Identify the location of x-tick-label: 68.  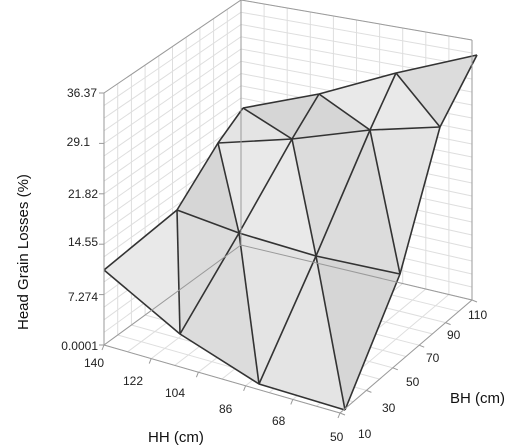
(279, 421).